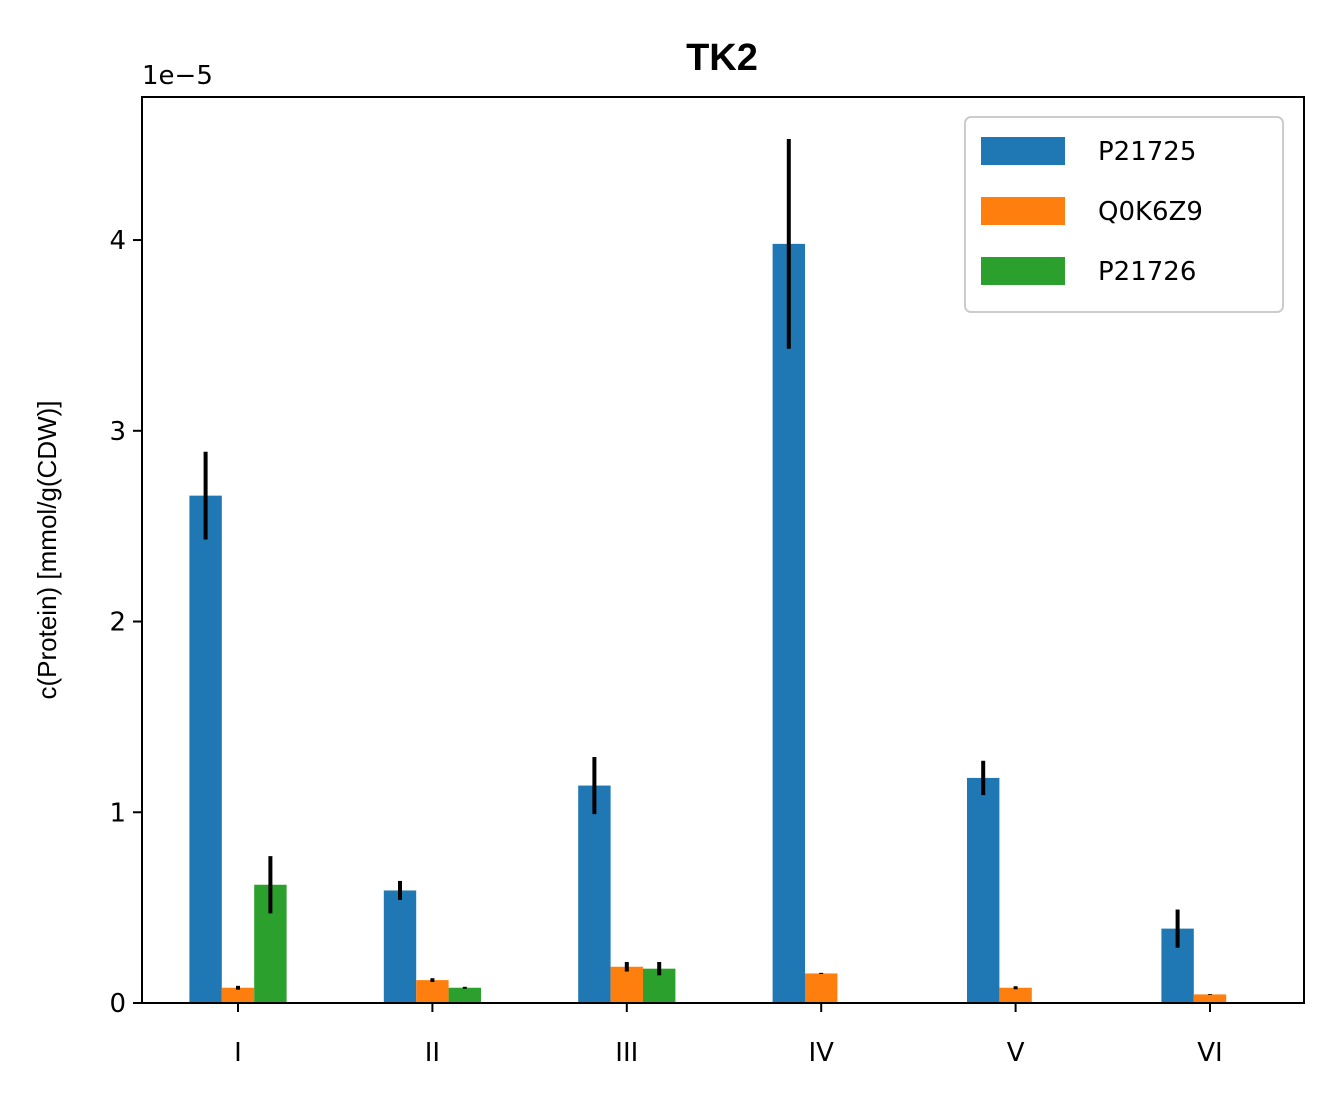  What do you see at coordinates (117, 813) in the screenshot?
I see `y-tick-label: 1` at bounding box center [117, 813].